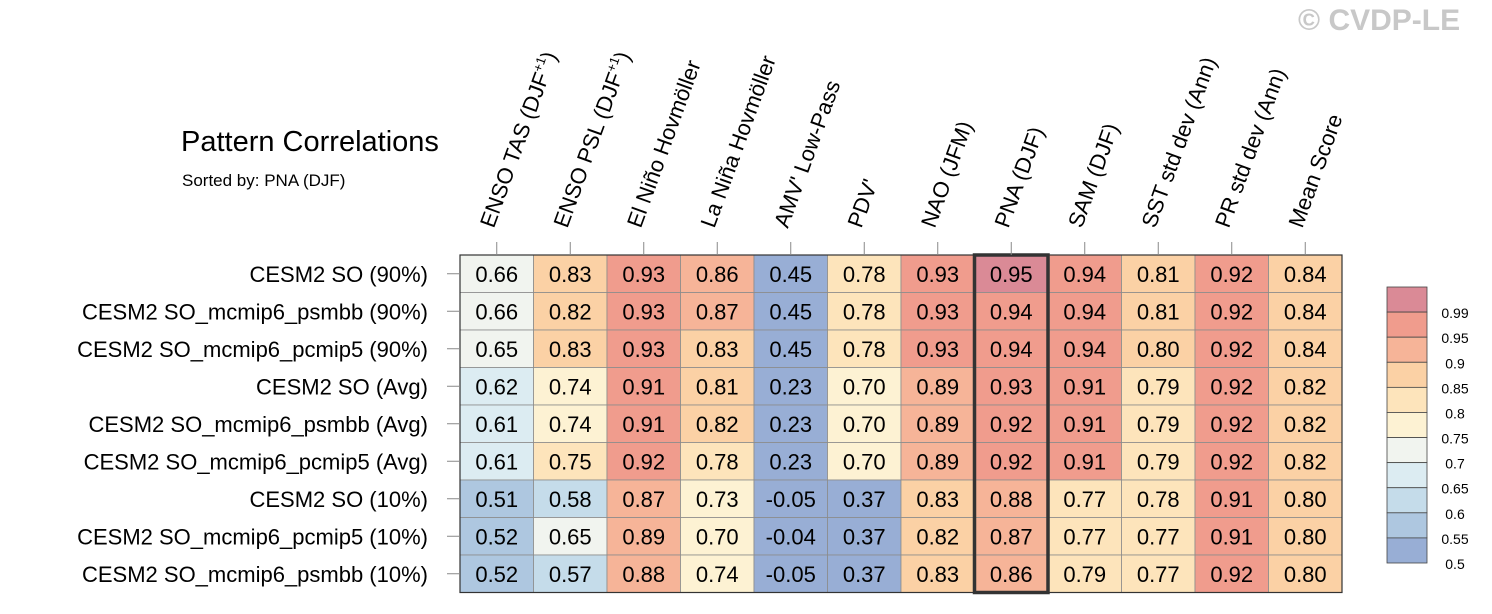 The width and height of the screenshot is (1492, 614). Describe the element at coordinates (1305, 499) in the screenshot. I see `cell-value: 0.80` at that location.